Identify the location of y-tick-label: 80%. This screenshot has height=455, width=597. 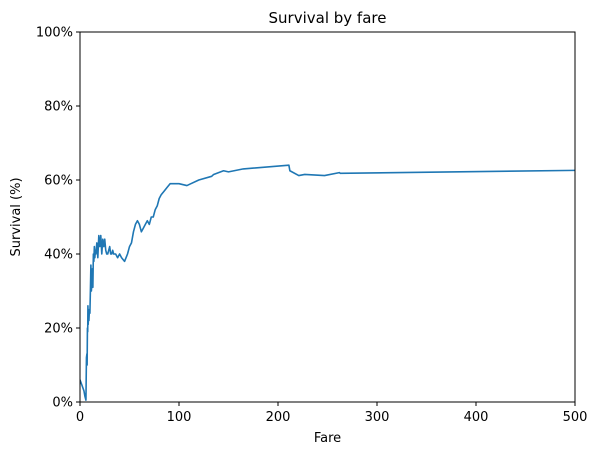
(58, 107).